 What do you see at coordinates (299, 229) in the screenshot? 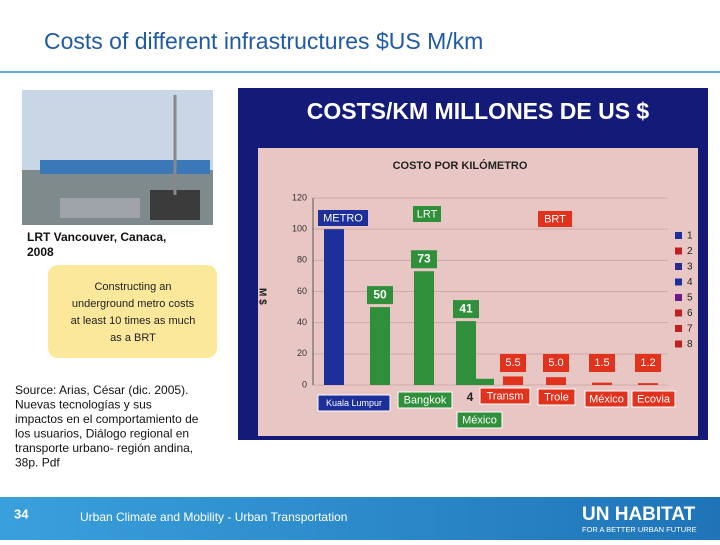
I see `y-tick-label: 100` at bounding box center [299, 229].